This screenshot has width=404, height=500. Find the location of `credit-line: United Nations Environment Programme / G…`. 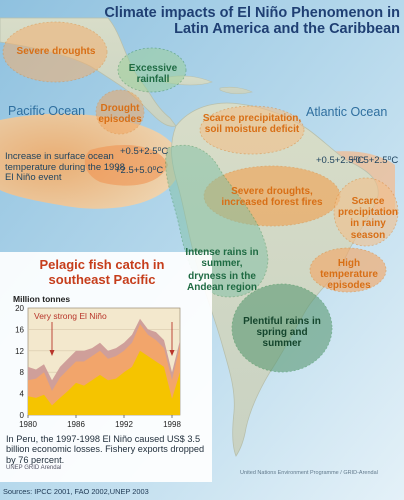

credit-line: United Nations Environment Programme / G… is located at coordinates (309, 473).